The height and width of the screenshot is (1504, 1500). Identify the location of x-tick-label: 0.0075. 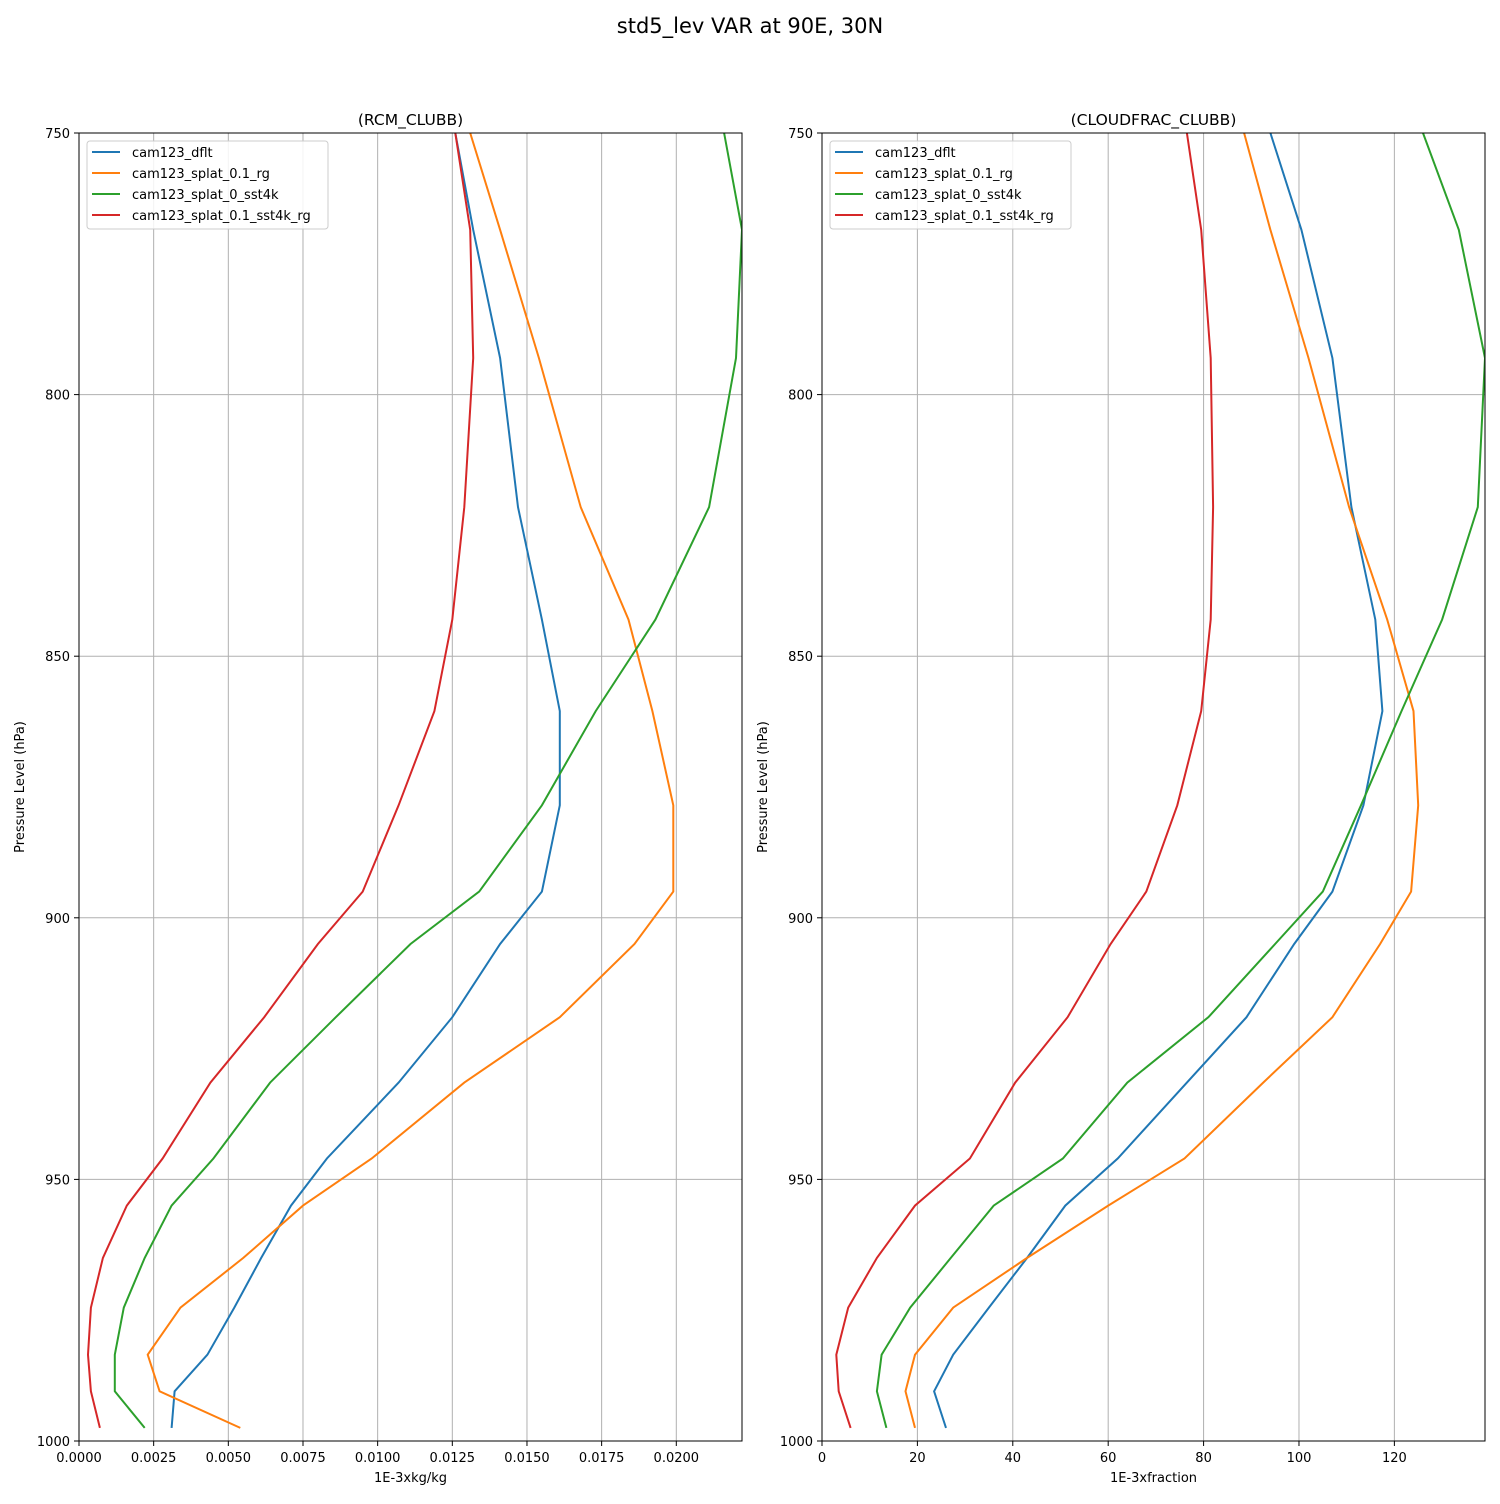
(303, 1458).